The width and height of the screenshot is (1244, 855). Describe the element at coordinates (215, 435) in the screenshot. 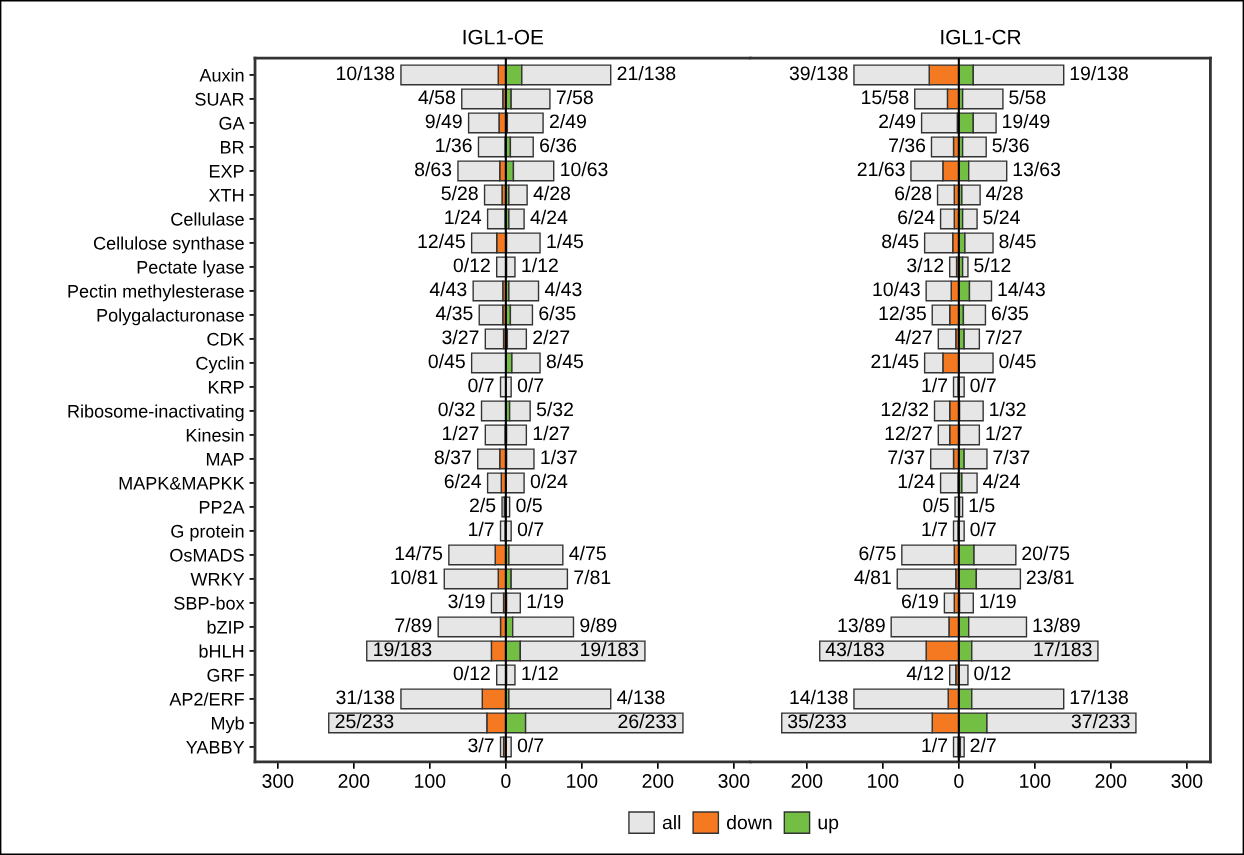

I see `y-tick-label: Kinesin` at that location.